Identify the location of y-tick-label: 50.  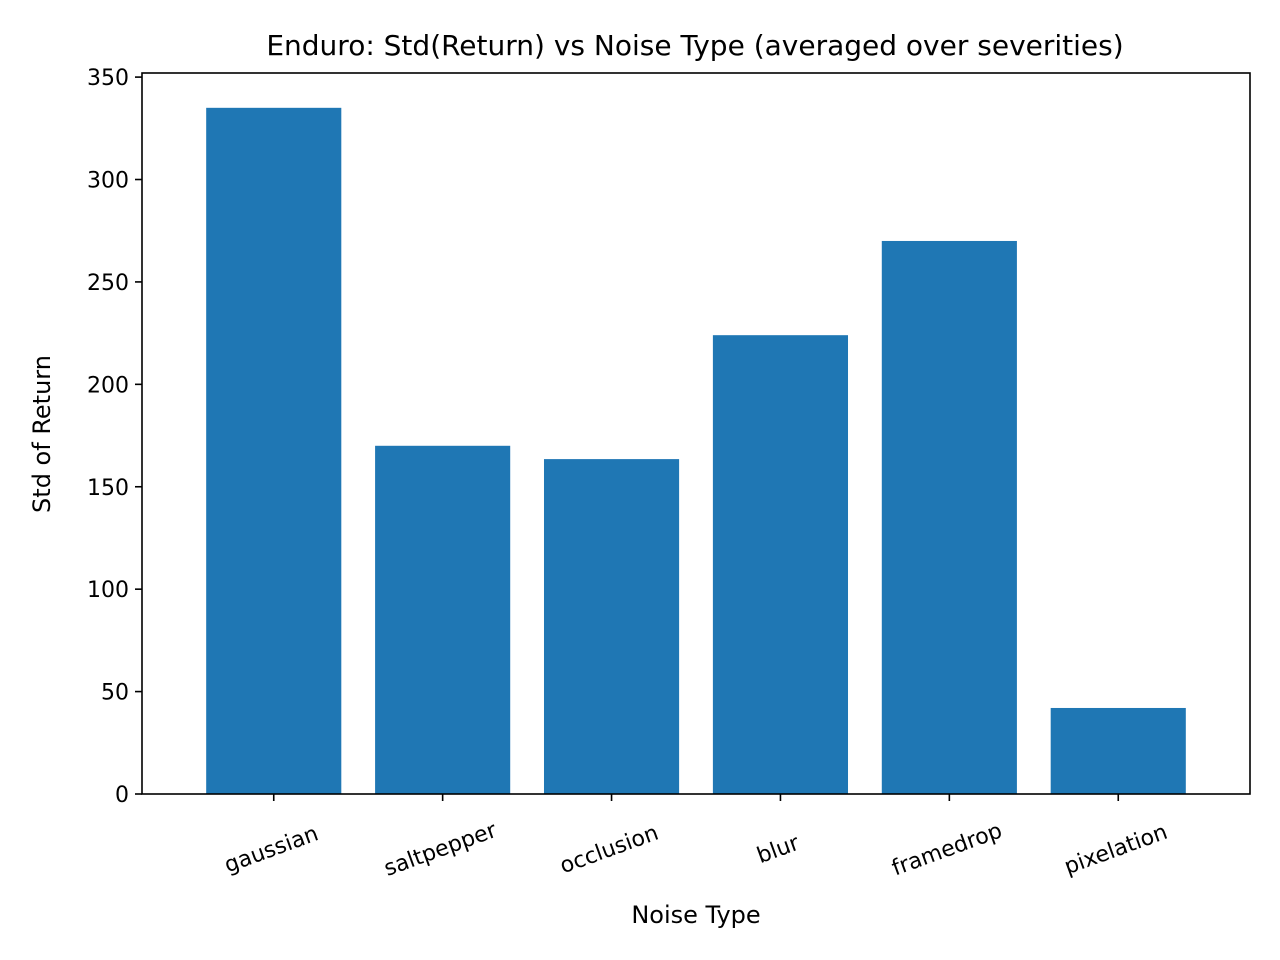
(115, 693).